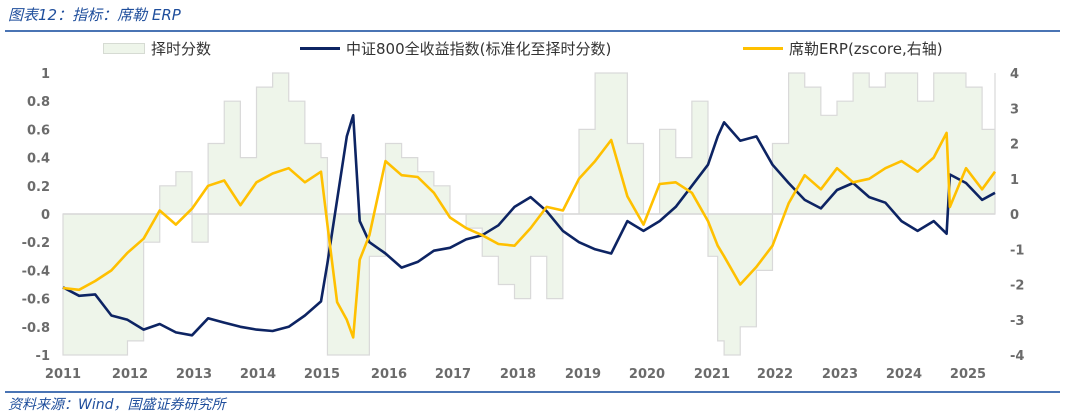 The width and height of the screenshot is (1065, 416). I want to click on x-tick-label: 2016, so click(389, 374).